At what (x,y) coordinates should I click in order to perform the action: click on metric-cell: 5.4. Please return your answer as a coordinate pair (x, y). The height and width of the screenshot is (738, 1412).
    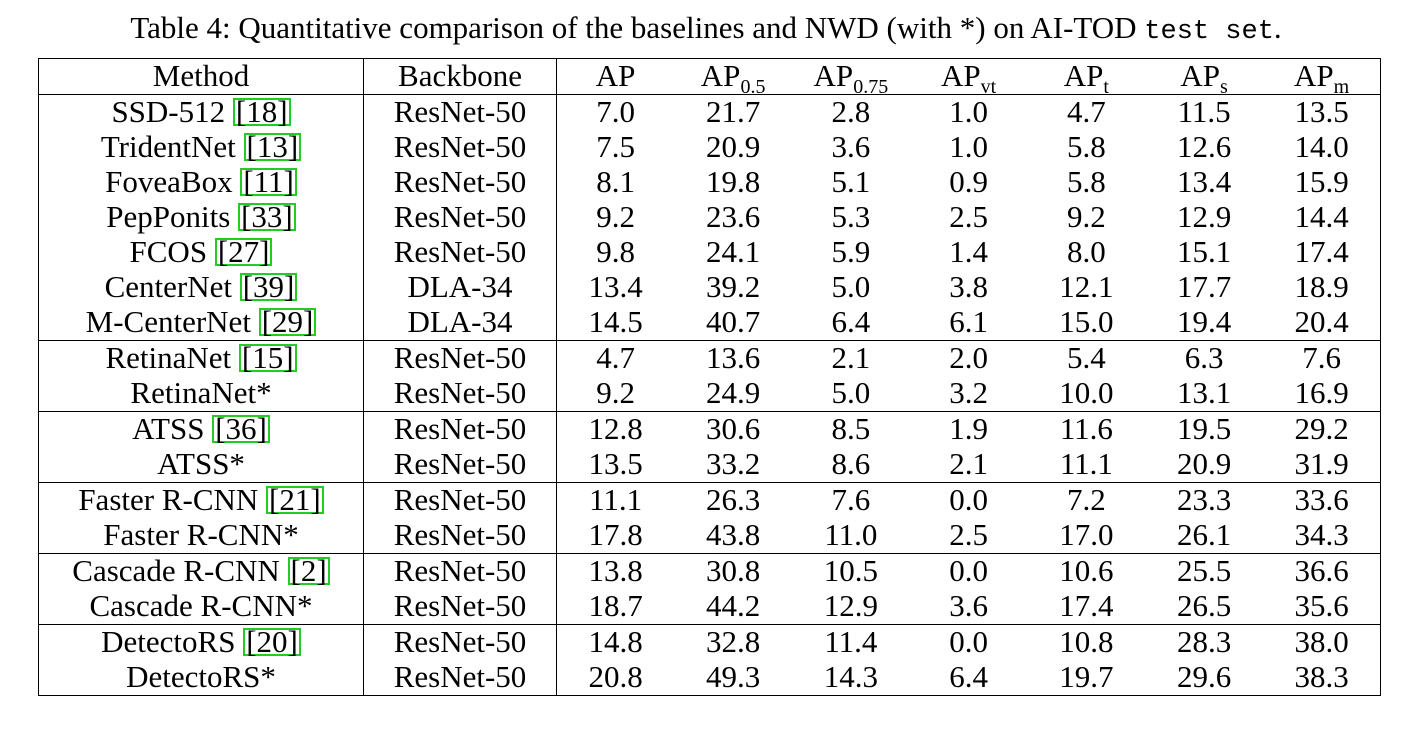
    Looking at the image, I should click on (1086, 358).